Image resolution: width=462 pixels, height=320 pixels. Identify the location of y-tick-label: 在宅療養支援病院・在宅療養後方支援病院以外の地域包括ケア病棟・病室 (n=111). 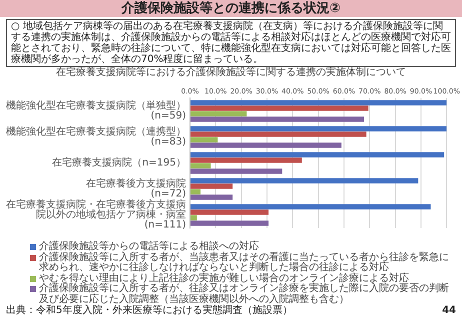
(96, 214).